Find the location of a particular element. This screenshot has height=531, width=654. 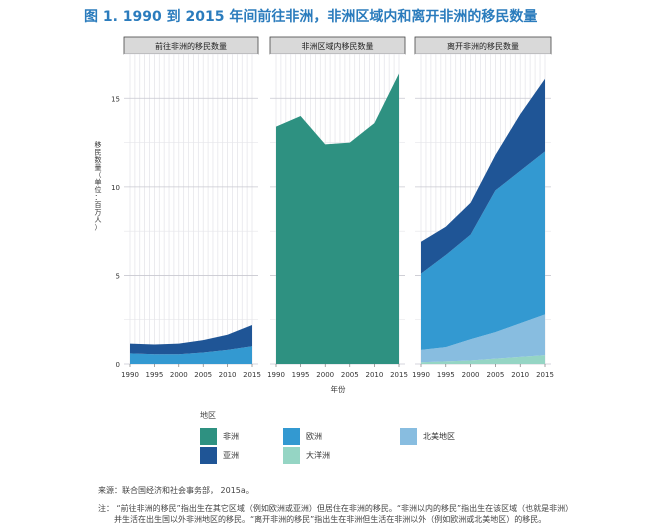

area-panel1-europe is located at coordinates (191, 355).